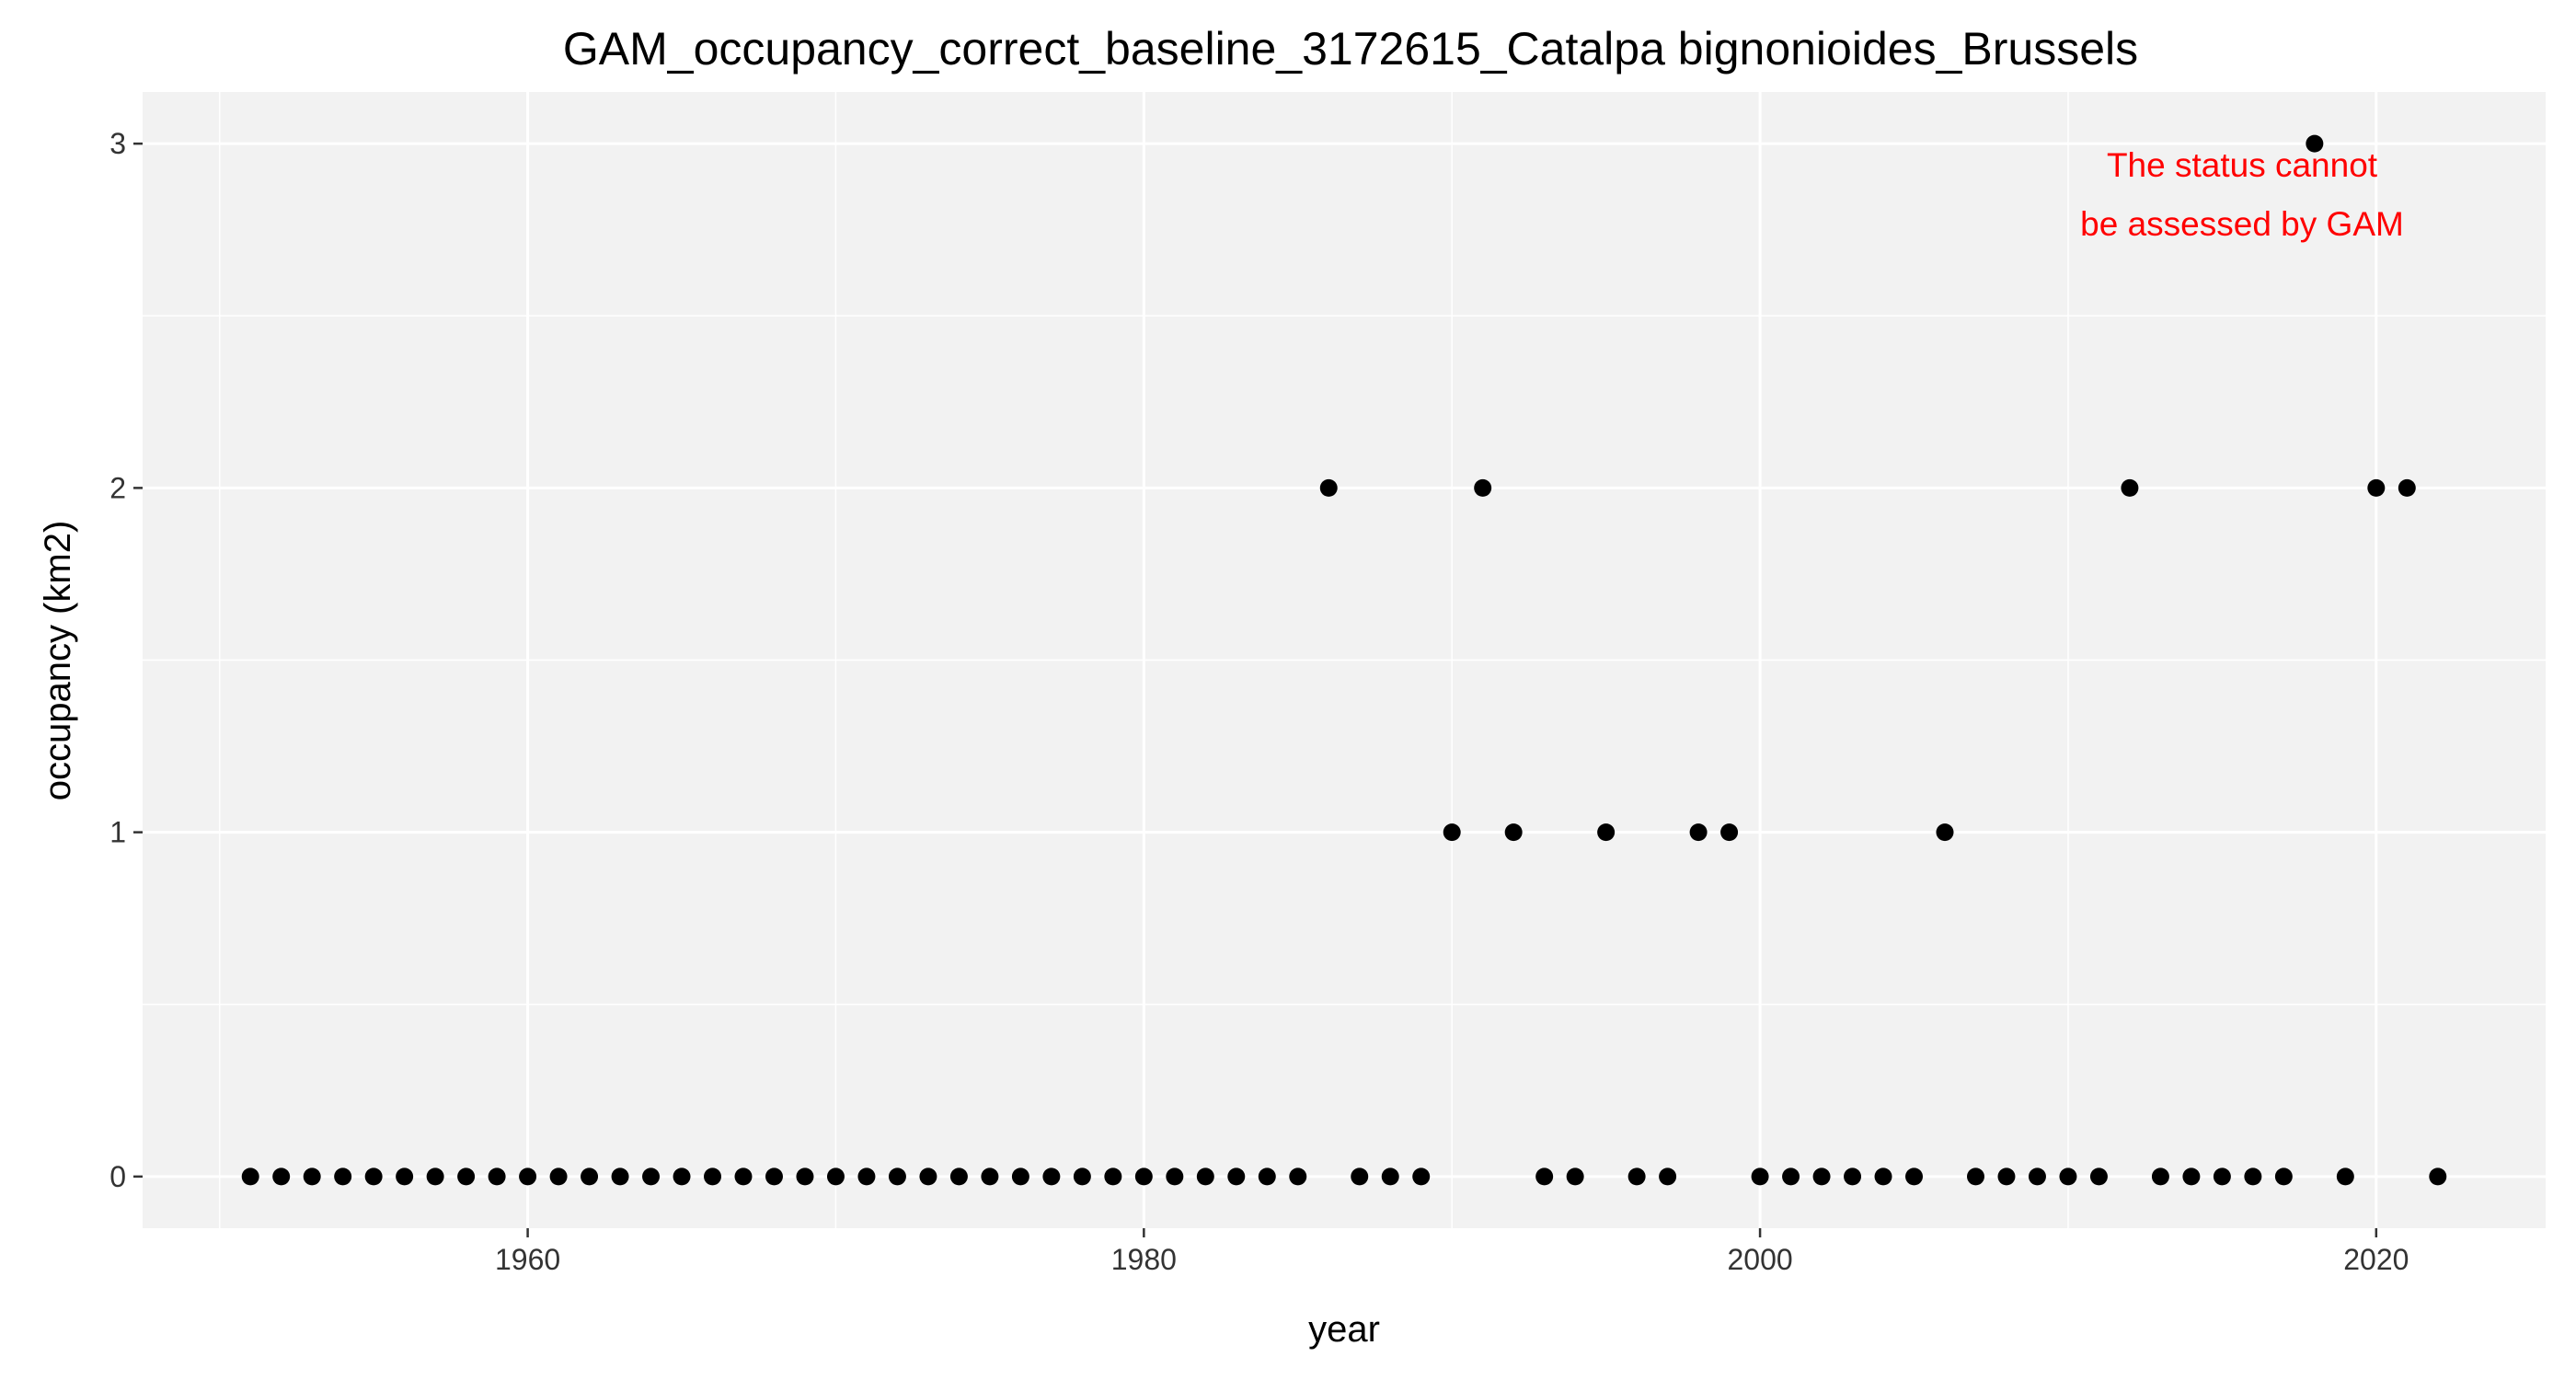 The image size is (2576, 1380). Describe the element at coordinates (2242, 165) in the screenshot. I see `annotation-line-1: The status cannot` at that location.